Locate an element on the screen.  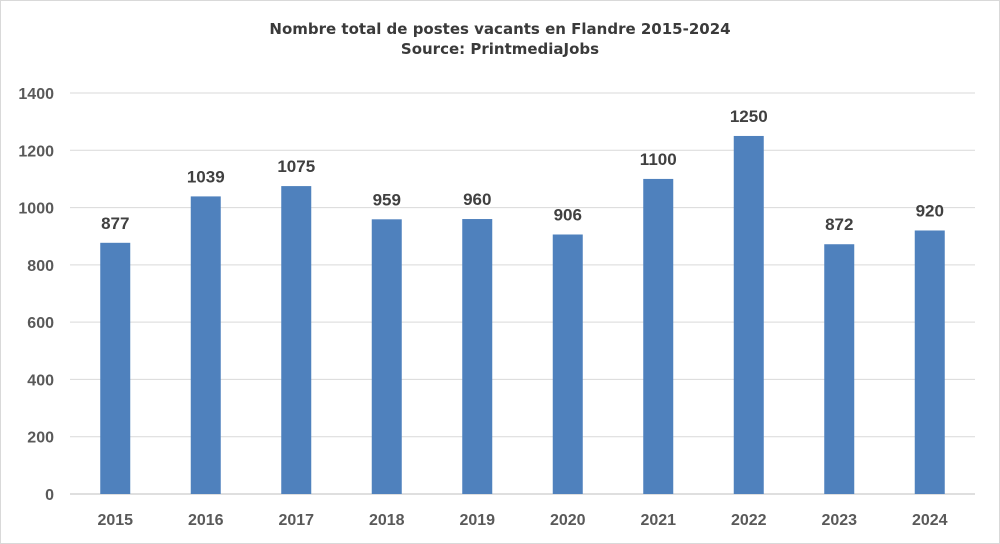
data-label: 1075 is located at coordinates (296, 166).